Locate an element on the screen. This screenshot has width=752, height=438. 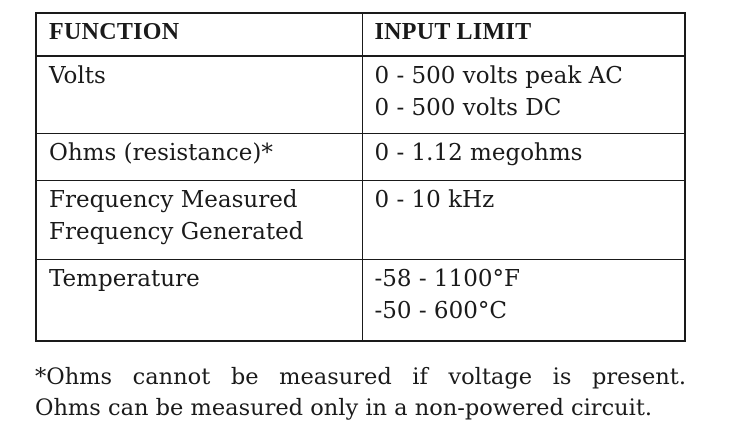
limit-value: 0 - 10 kHz is located at coordinates (434, 199).